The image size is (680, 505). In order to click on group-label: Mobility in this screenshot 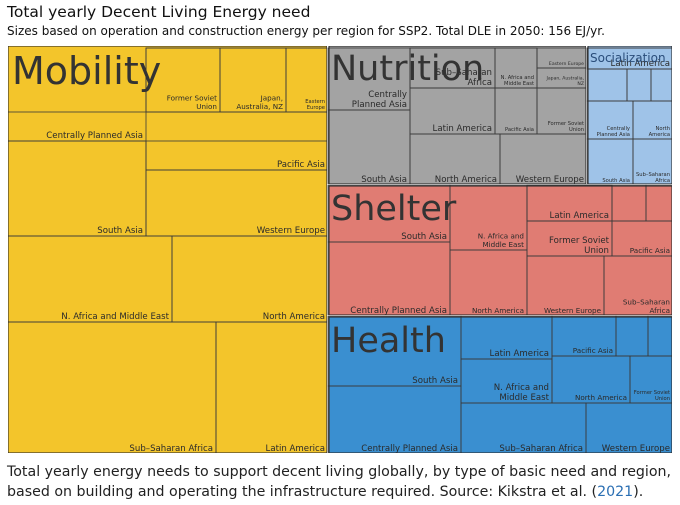, I will do `click(86, 71)`.